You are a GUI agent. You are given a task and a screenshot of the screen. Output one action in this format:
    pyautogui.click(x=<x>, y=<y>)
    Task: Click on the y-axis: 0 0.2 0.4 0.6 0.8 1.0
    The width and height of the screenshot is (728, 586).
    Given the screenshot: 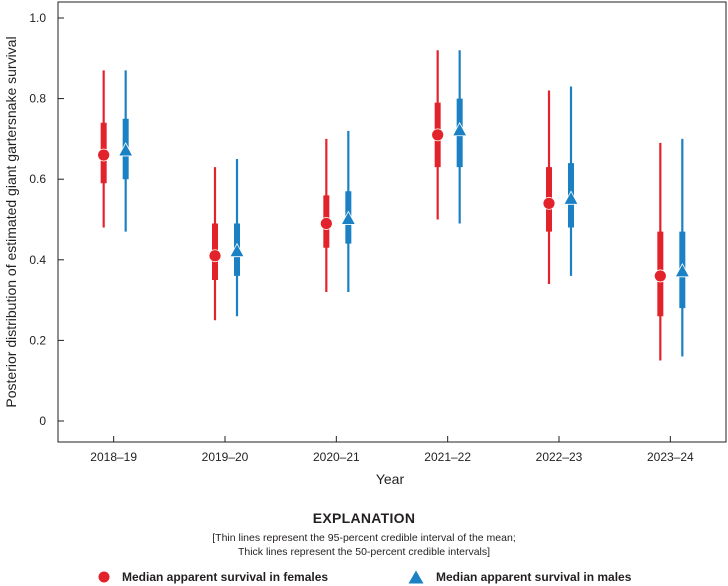 What is the action you would take?
    pyautogui.click(x=46, y=219)
    